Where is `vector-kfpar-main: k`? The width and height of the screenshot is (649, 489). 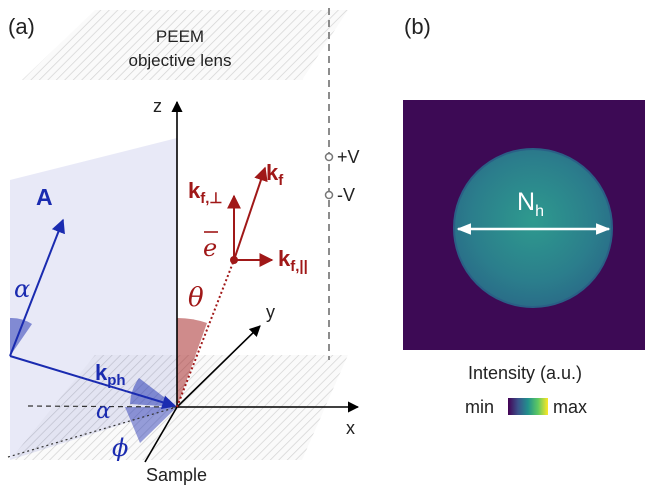 vector-kfpar-main: k is located at coordinates (284, 258).